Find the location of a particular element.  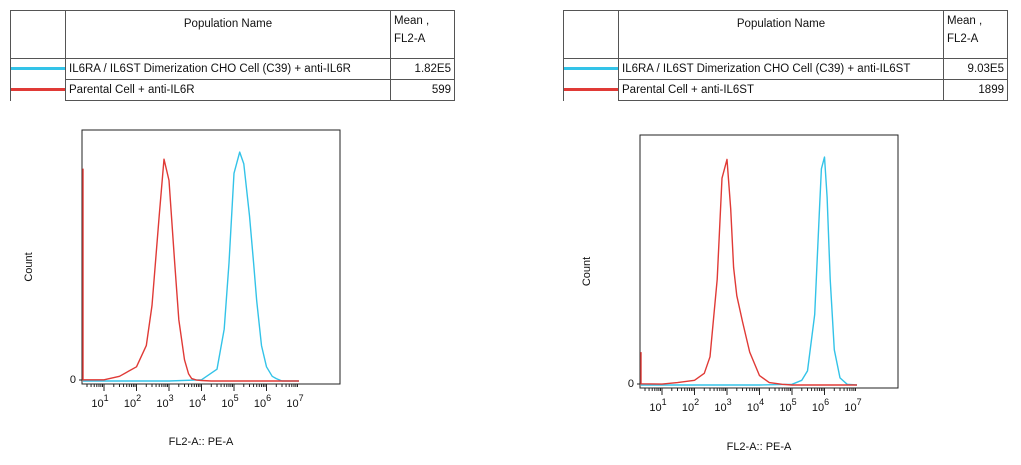

legend-row-mean: 1.82E5 is located at coordinates (422, 69).